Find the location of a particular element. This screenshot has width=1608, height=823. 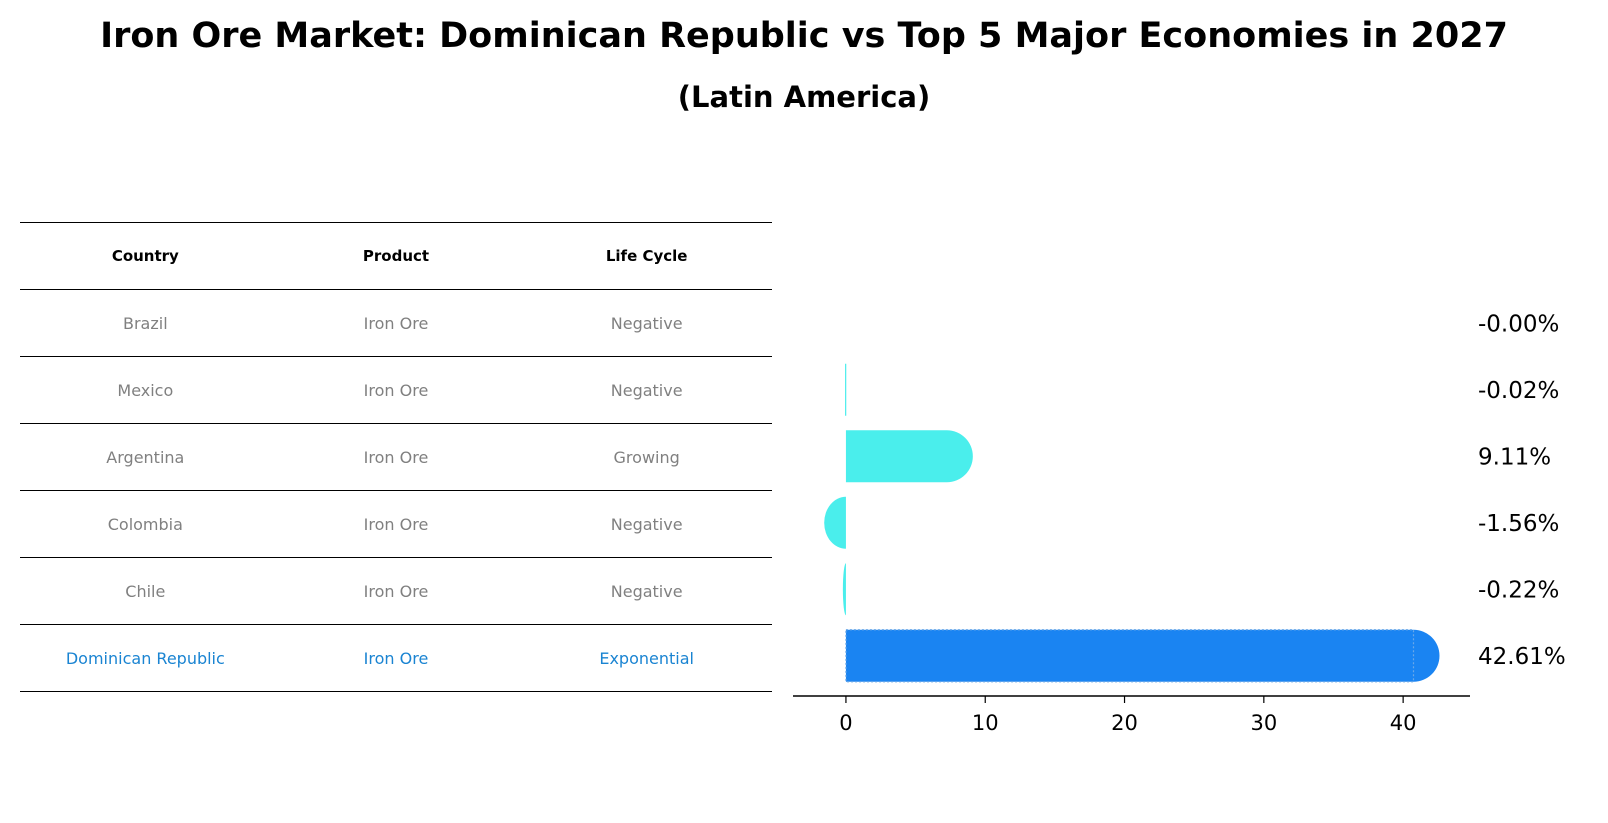

cell-life-cycle: Exponential is located at coordinates (646, 658).